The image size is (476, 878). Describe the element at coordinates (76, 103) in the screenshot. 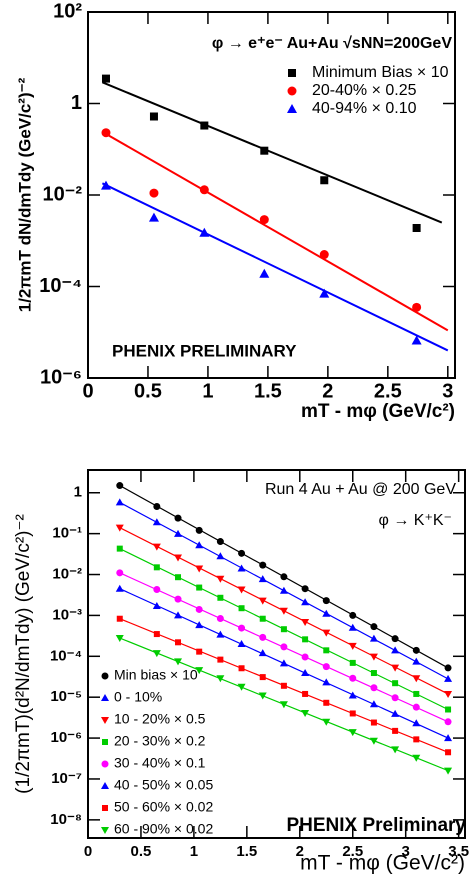

I see `y-tick-label: 1` at that location.